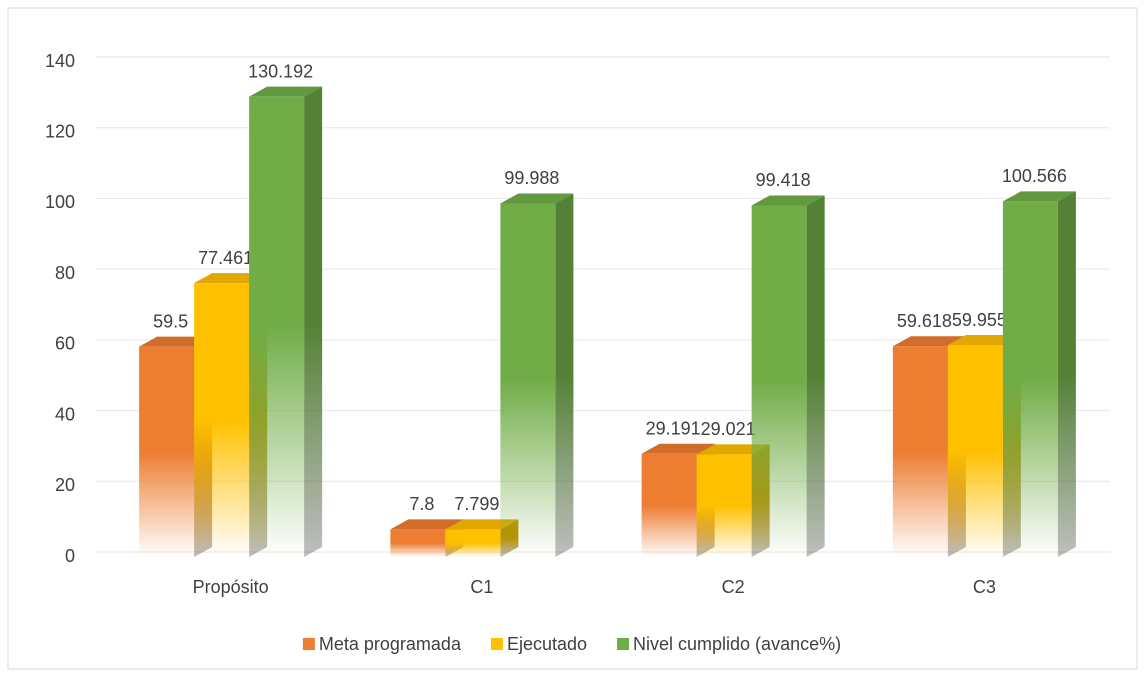  I want to click on data-label: 59.955, so click(979, 320).